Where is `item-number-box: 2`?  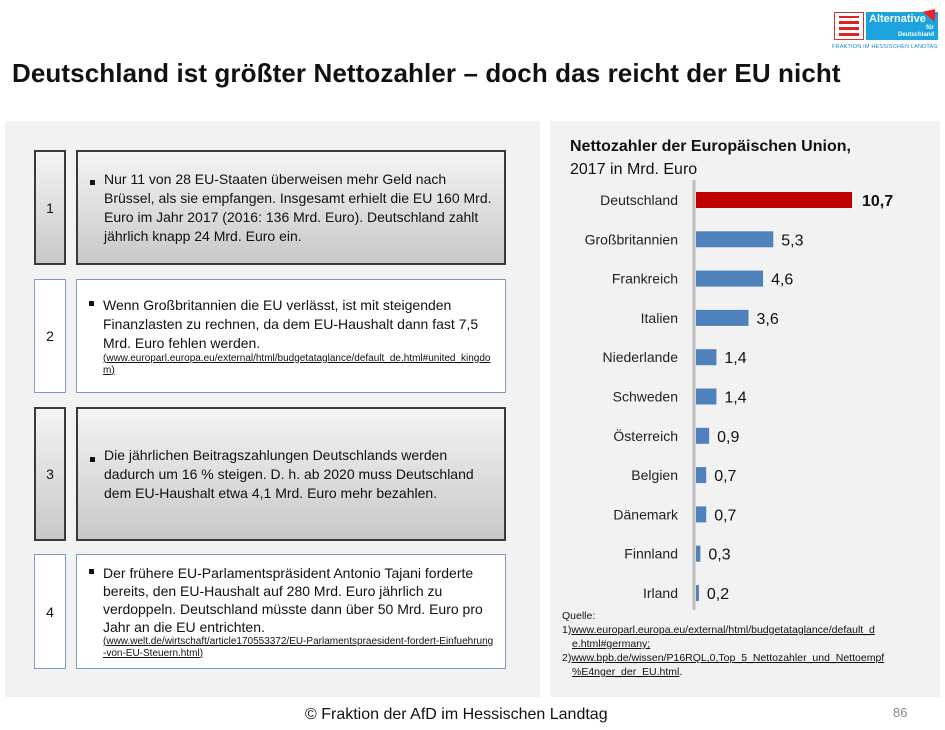
item-number-box: 2 is located at coordinates (50, 336).